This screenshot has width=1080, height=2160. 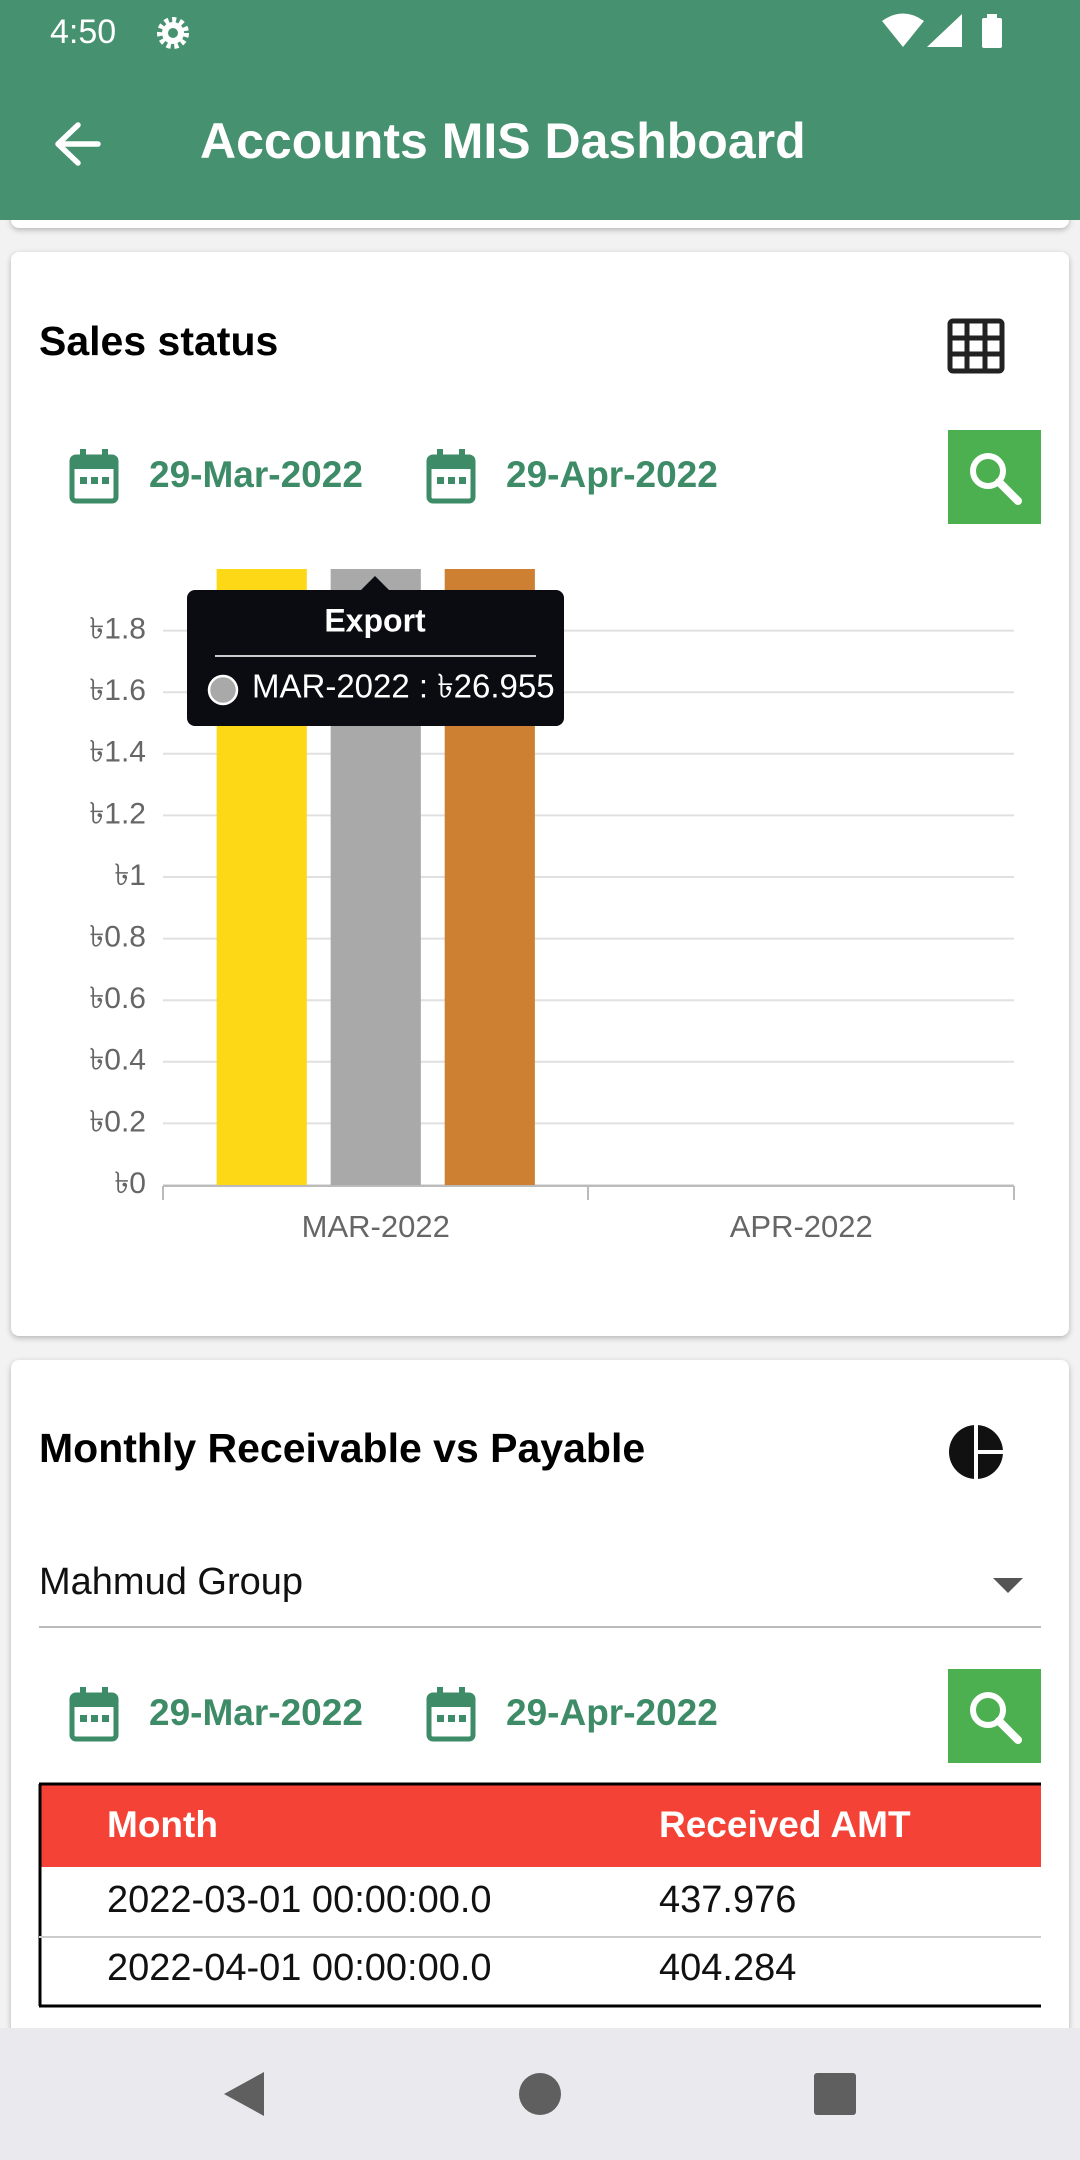 I want to click on nav-recents, so click(x=835, y=2094).